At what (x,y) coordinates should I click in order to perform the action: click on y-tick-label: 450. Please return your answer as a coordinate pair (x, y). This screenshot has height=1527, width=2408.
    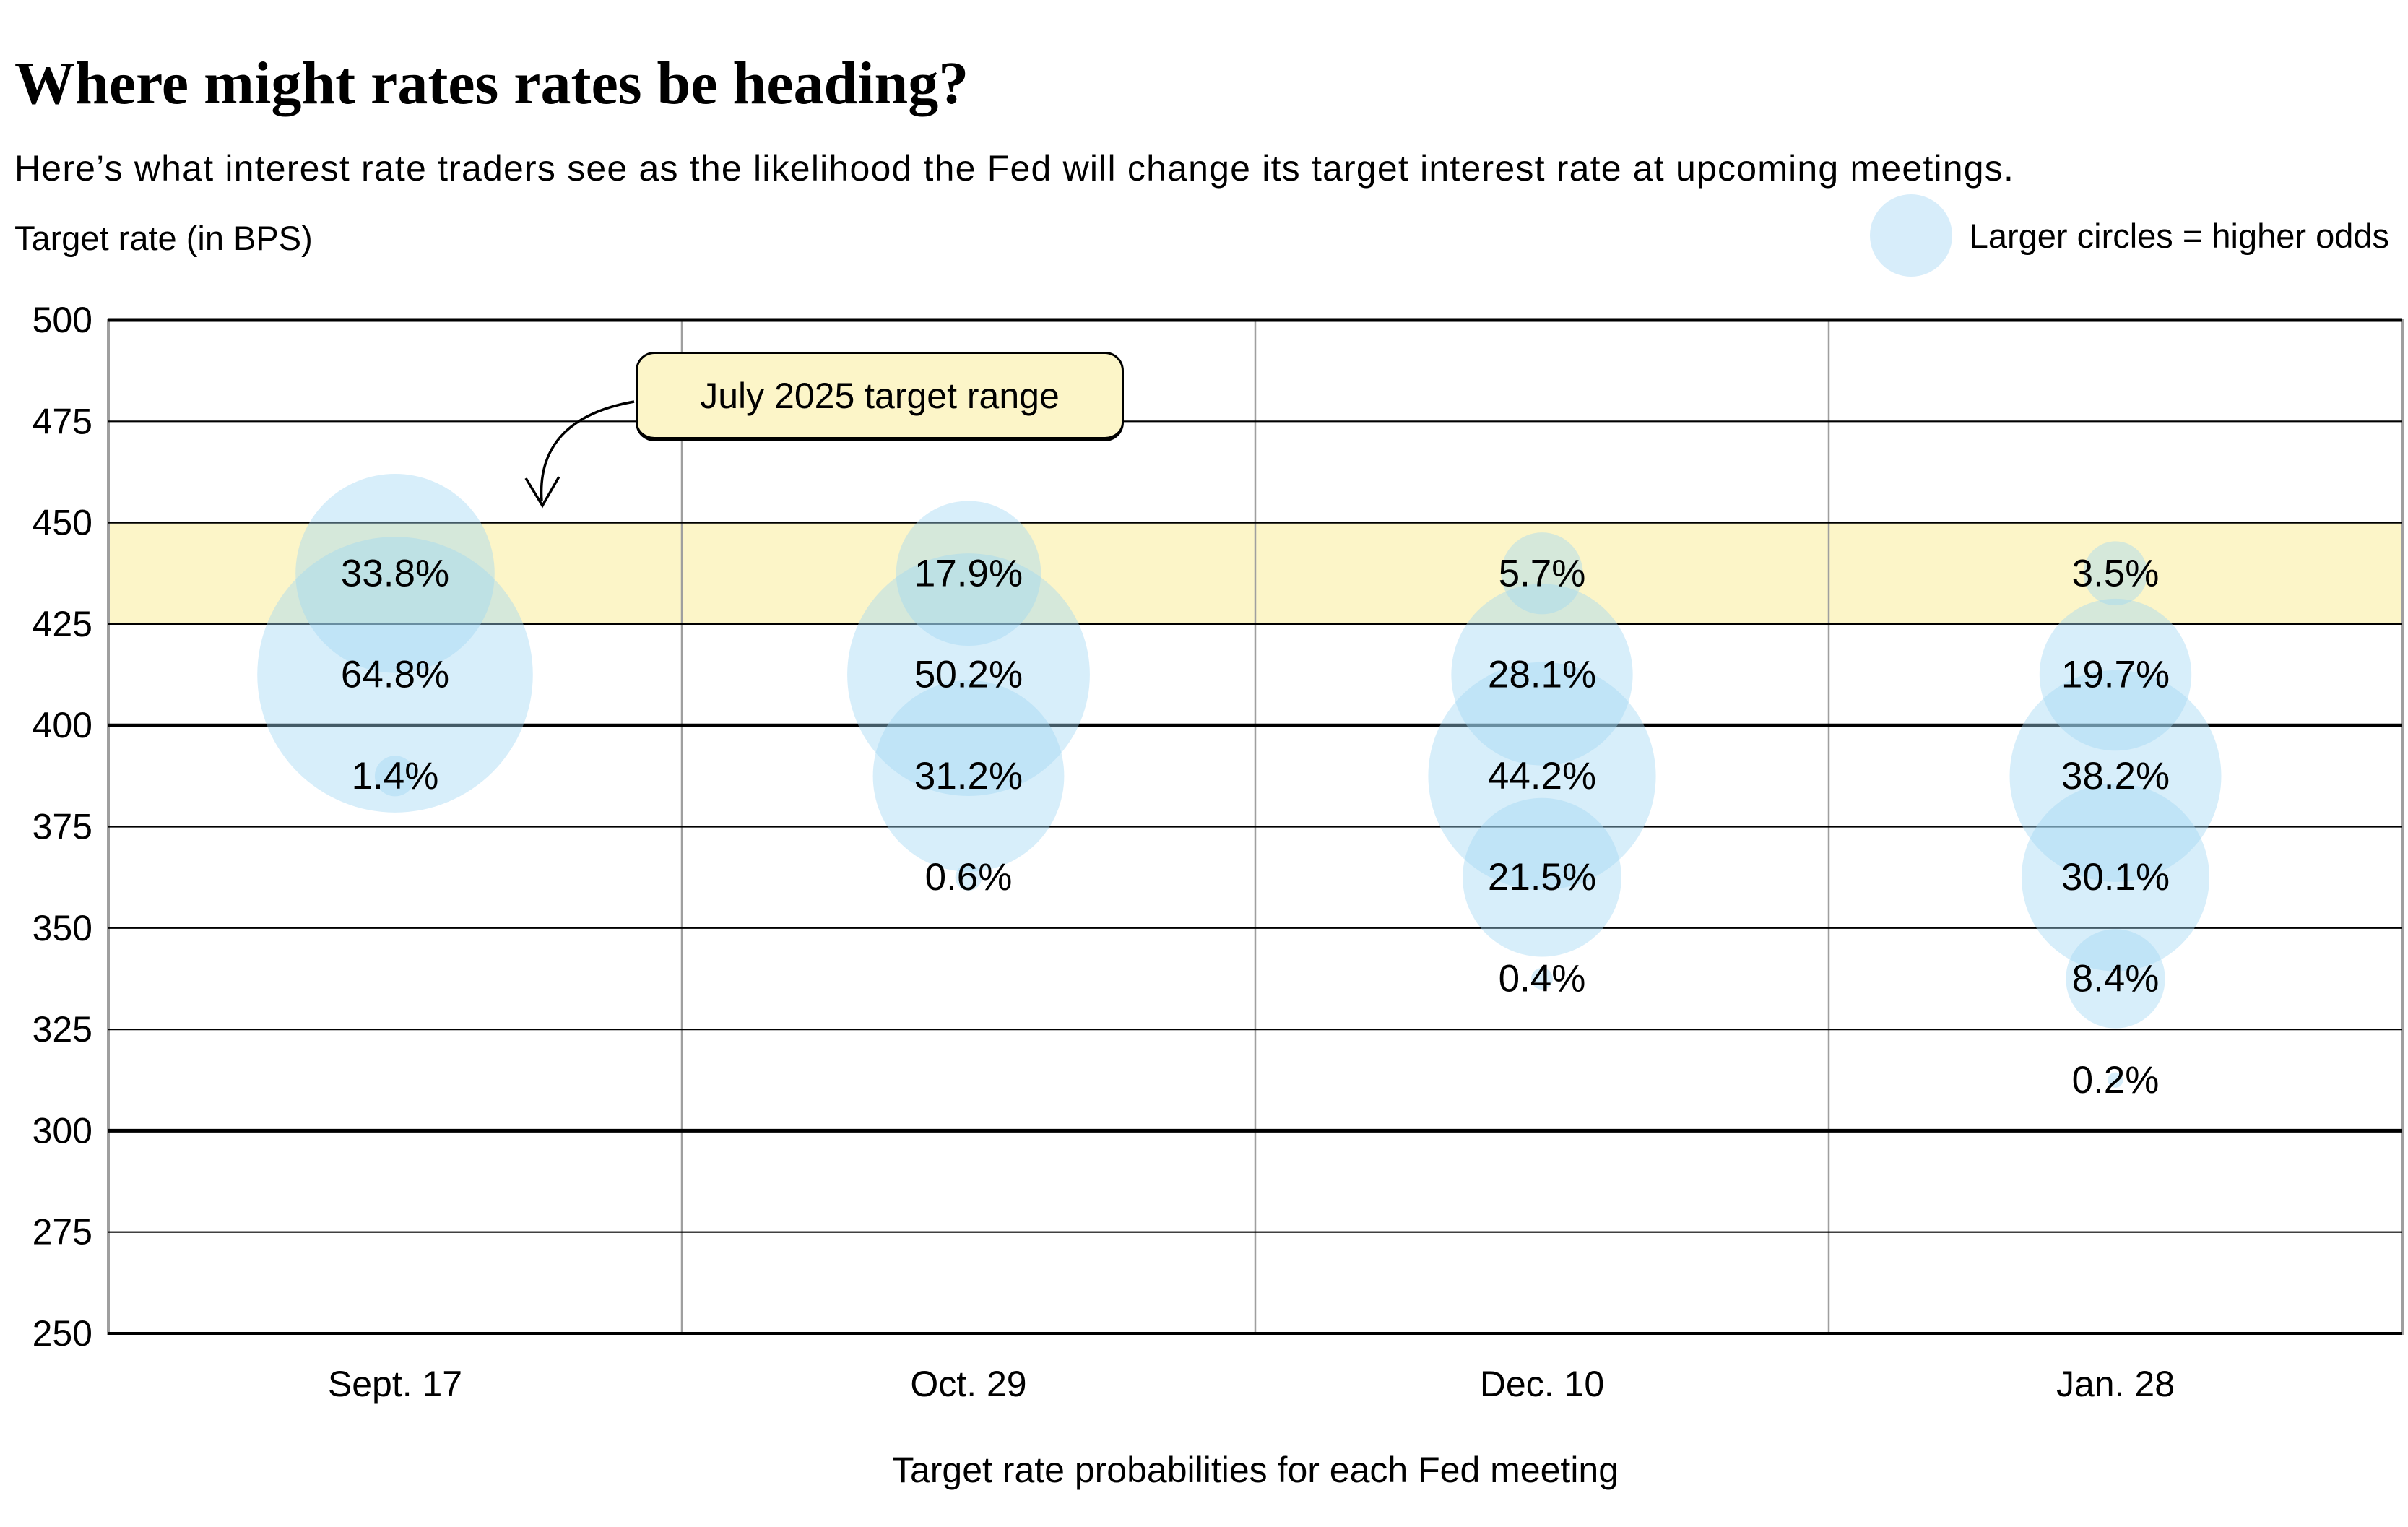
    Looking at the image, I should click on (62, 523).